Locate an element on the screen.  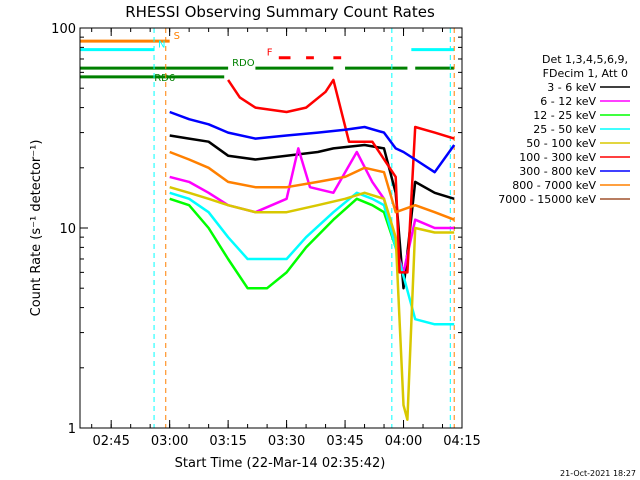
observing-mode-annotations: SN RDO RD6 F is located at coordinates (267, 57).